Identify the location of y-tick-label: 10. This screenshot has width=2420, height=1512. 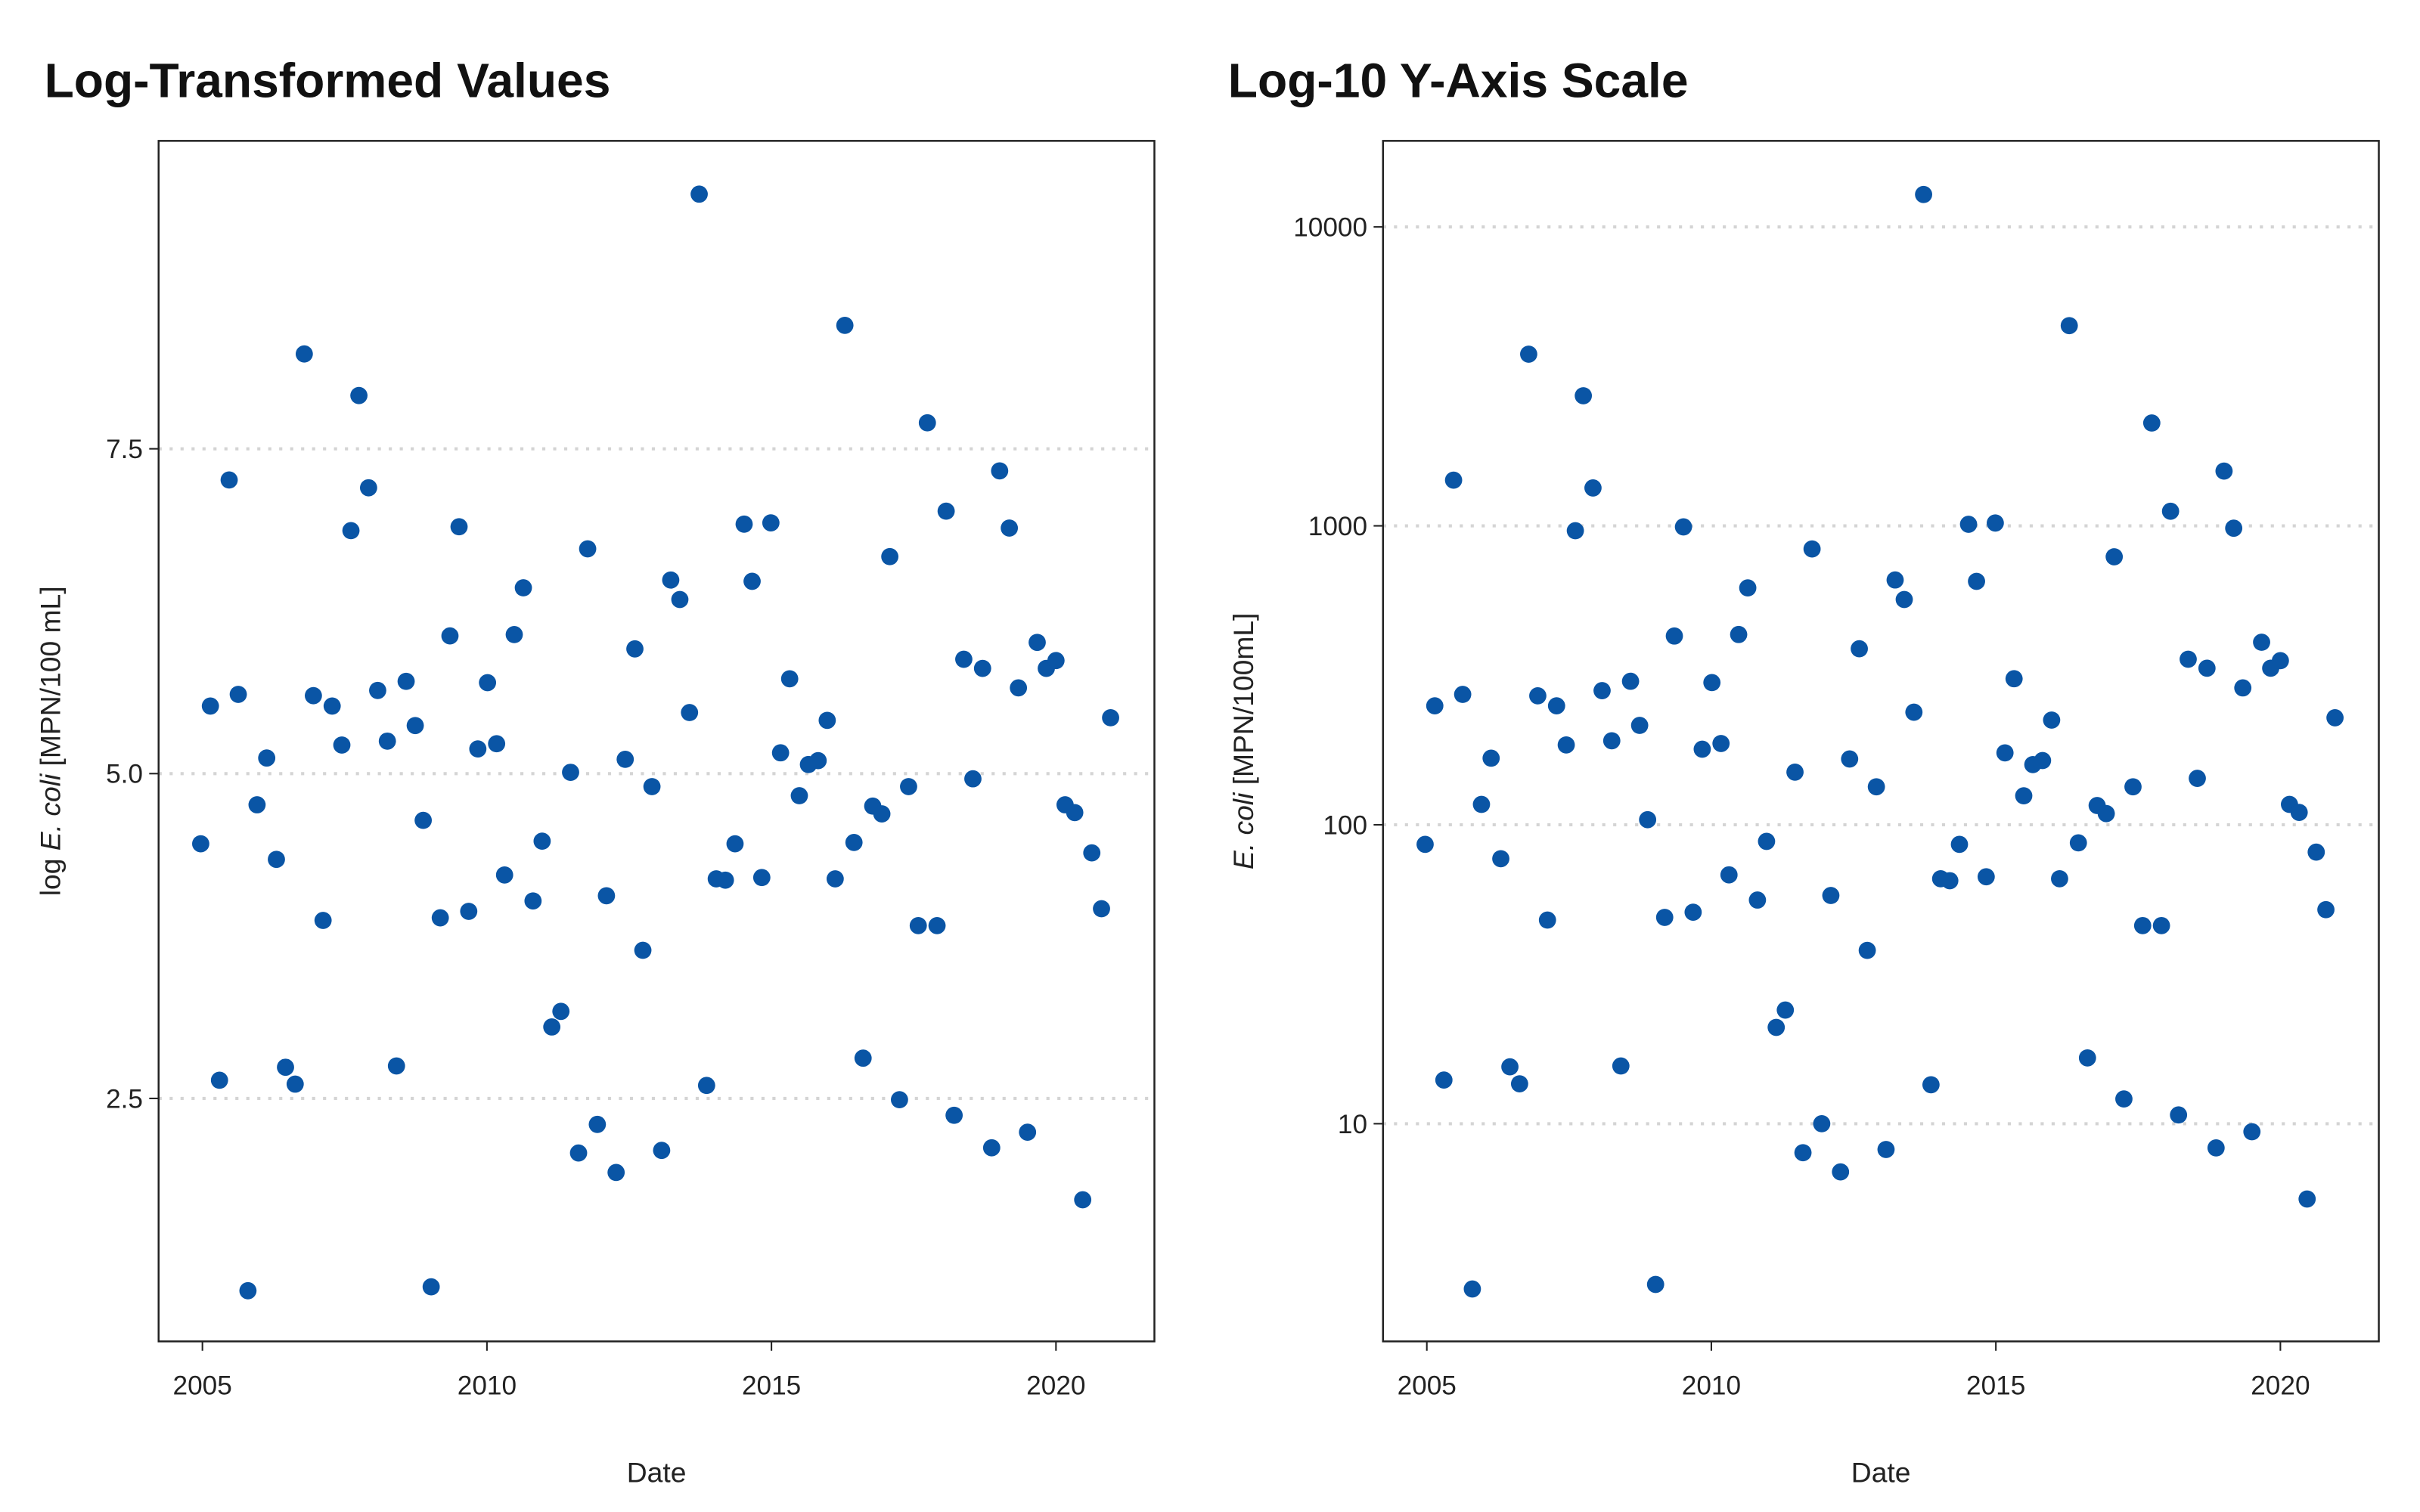
(1352, 1124).